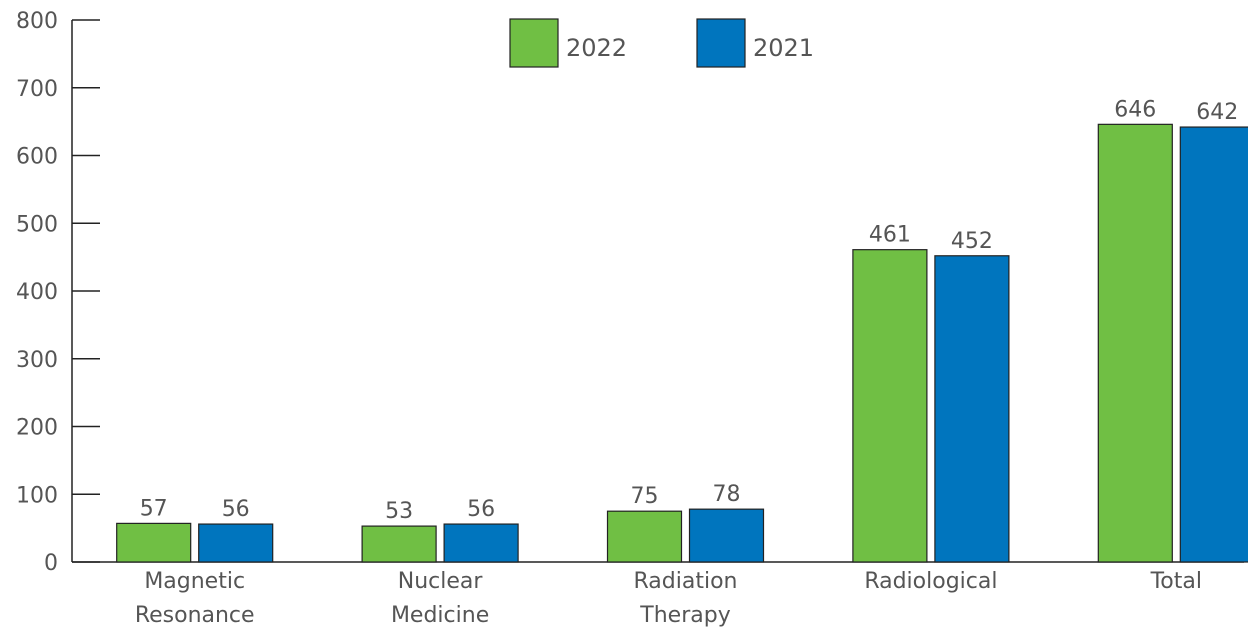 The width and height of the screenshot is (1248, 629). I want to click on y-tick-label: 100, so click(37, 495).